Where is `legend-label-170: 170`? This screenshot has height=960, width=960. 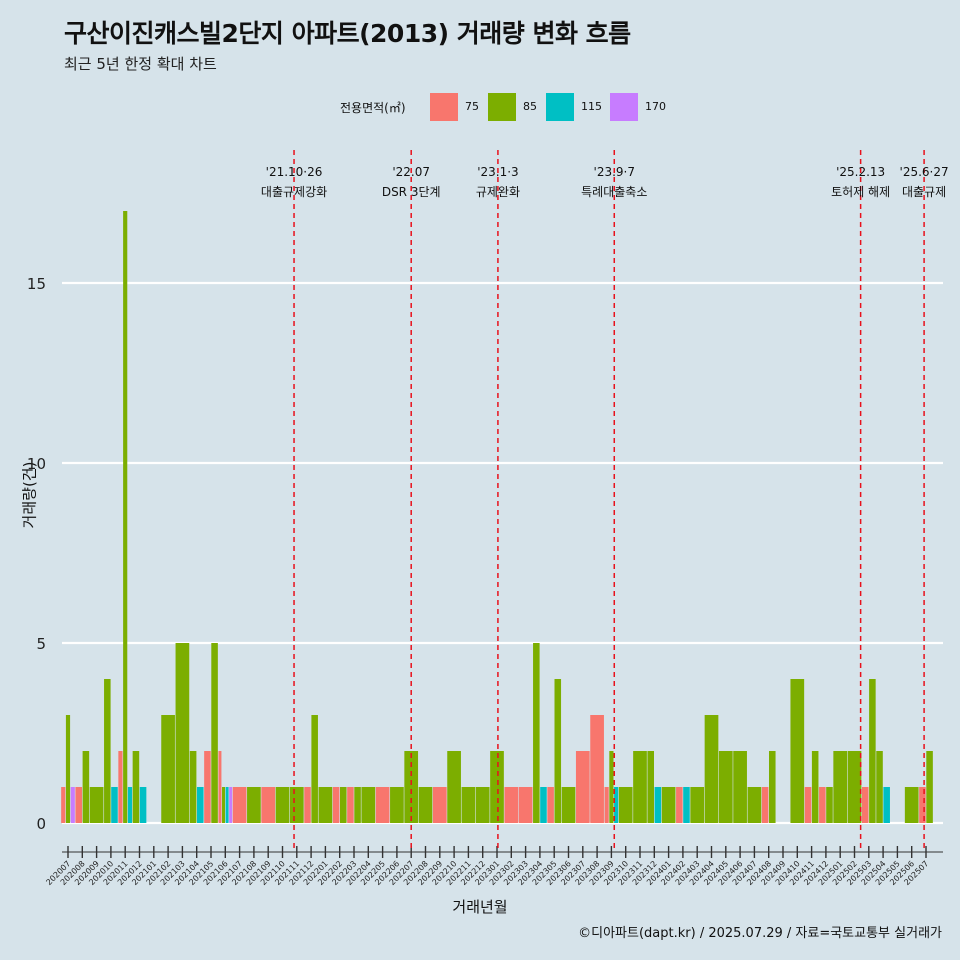
legend-label-170: 170 is located at coordinates (655, 106).